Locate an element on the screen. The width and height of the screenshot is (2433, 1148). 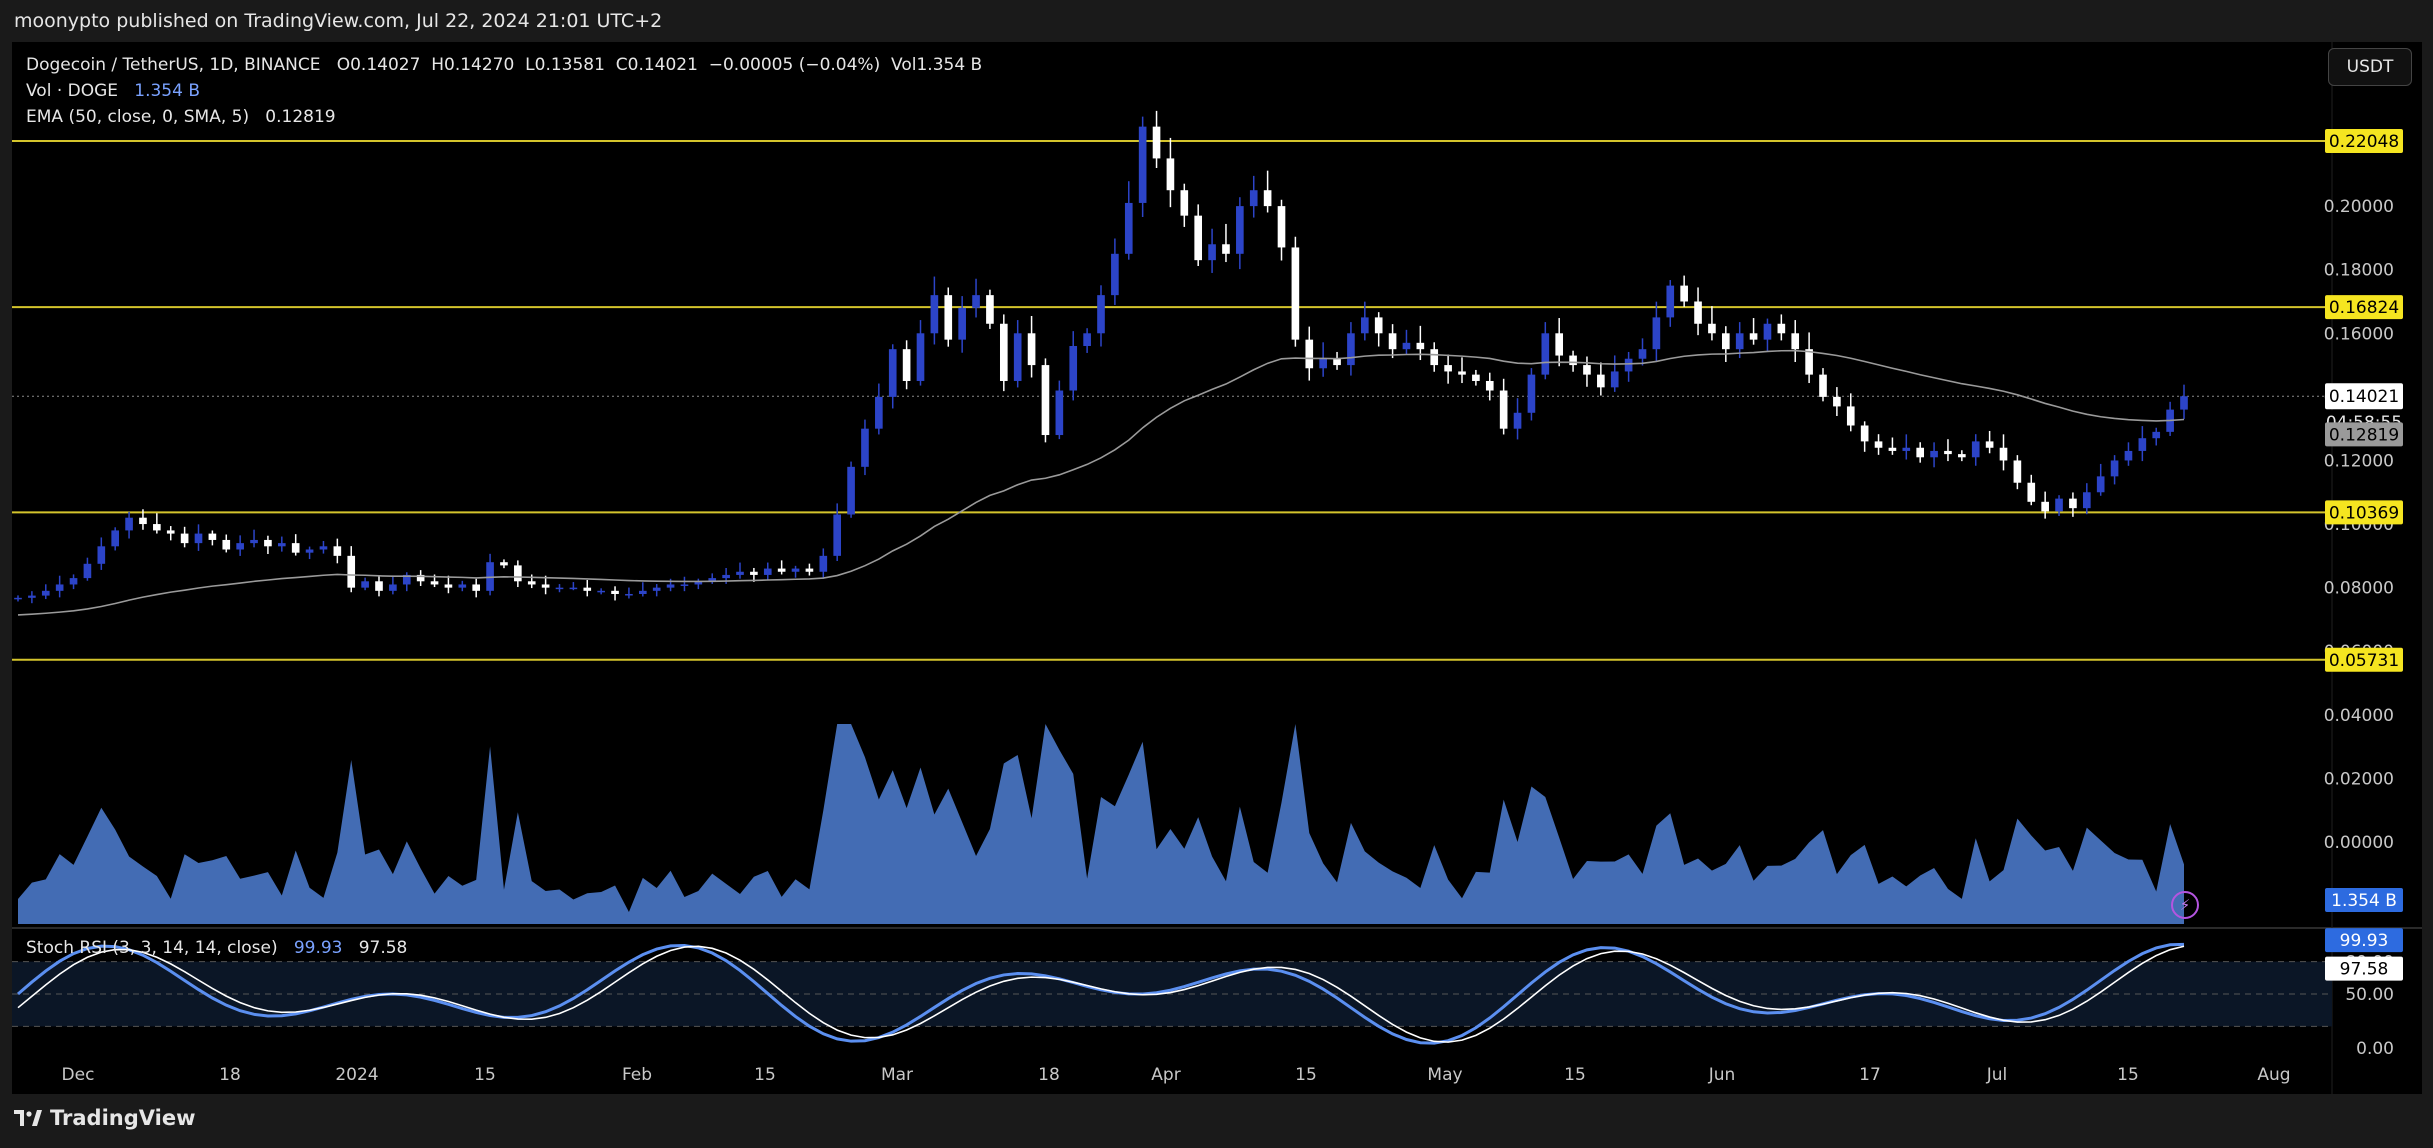
x-tick-label: Feb is located at coordinates (637, 1075).